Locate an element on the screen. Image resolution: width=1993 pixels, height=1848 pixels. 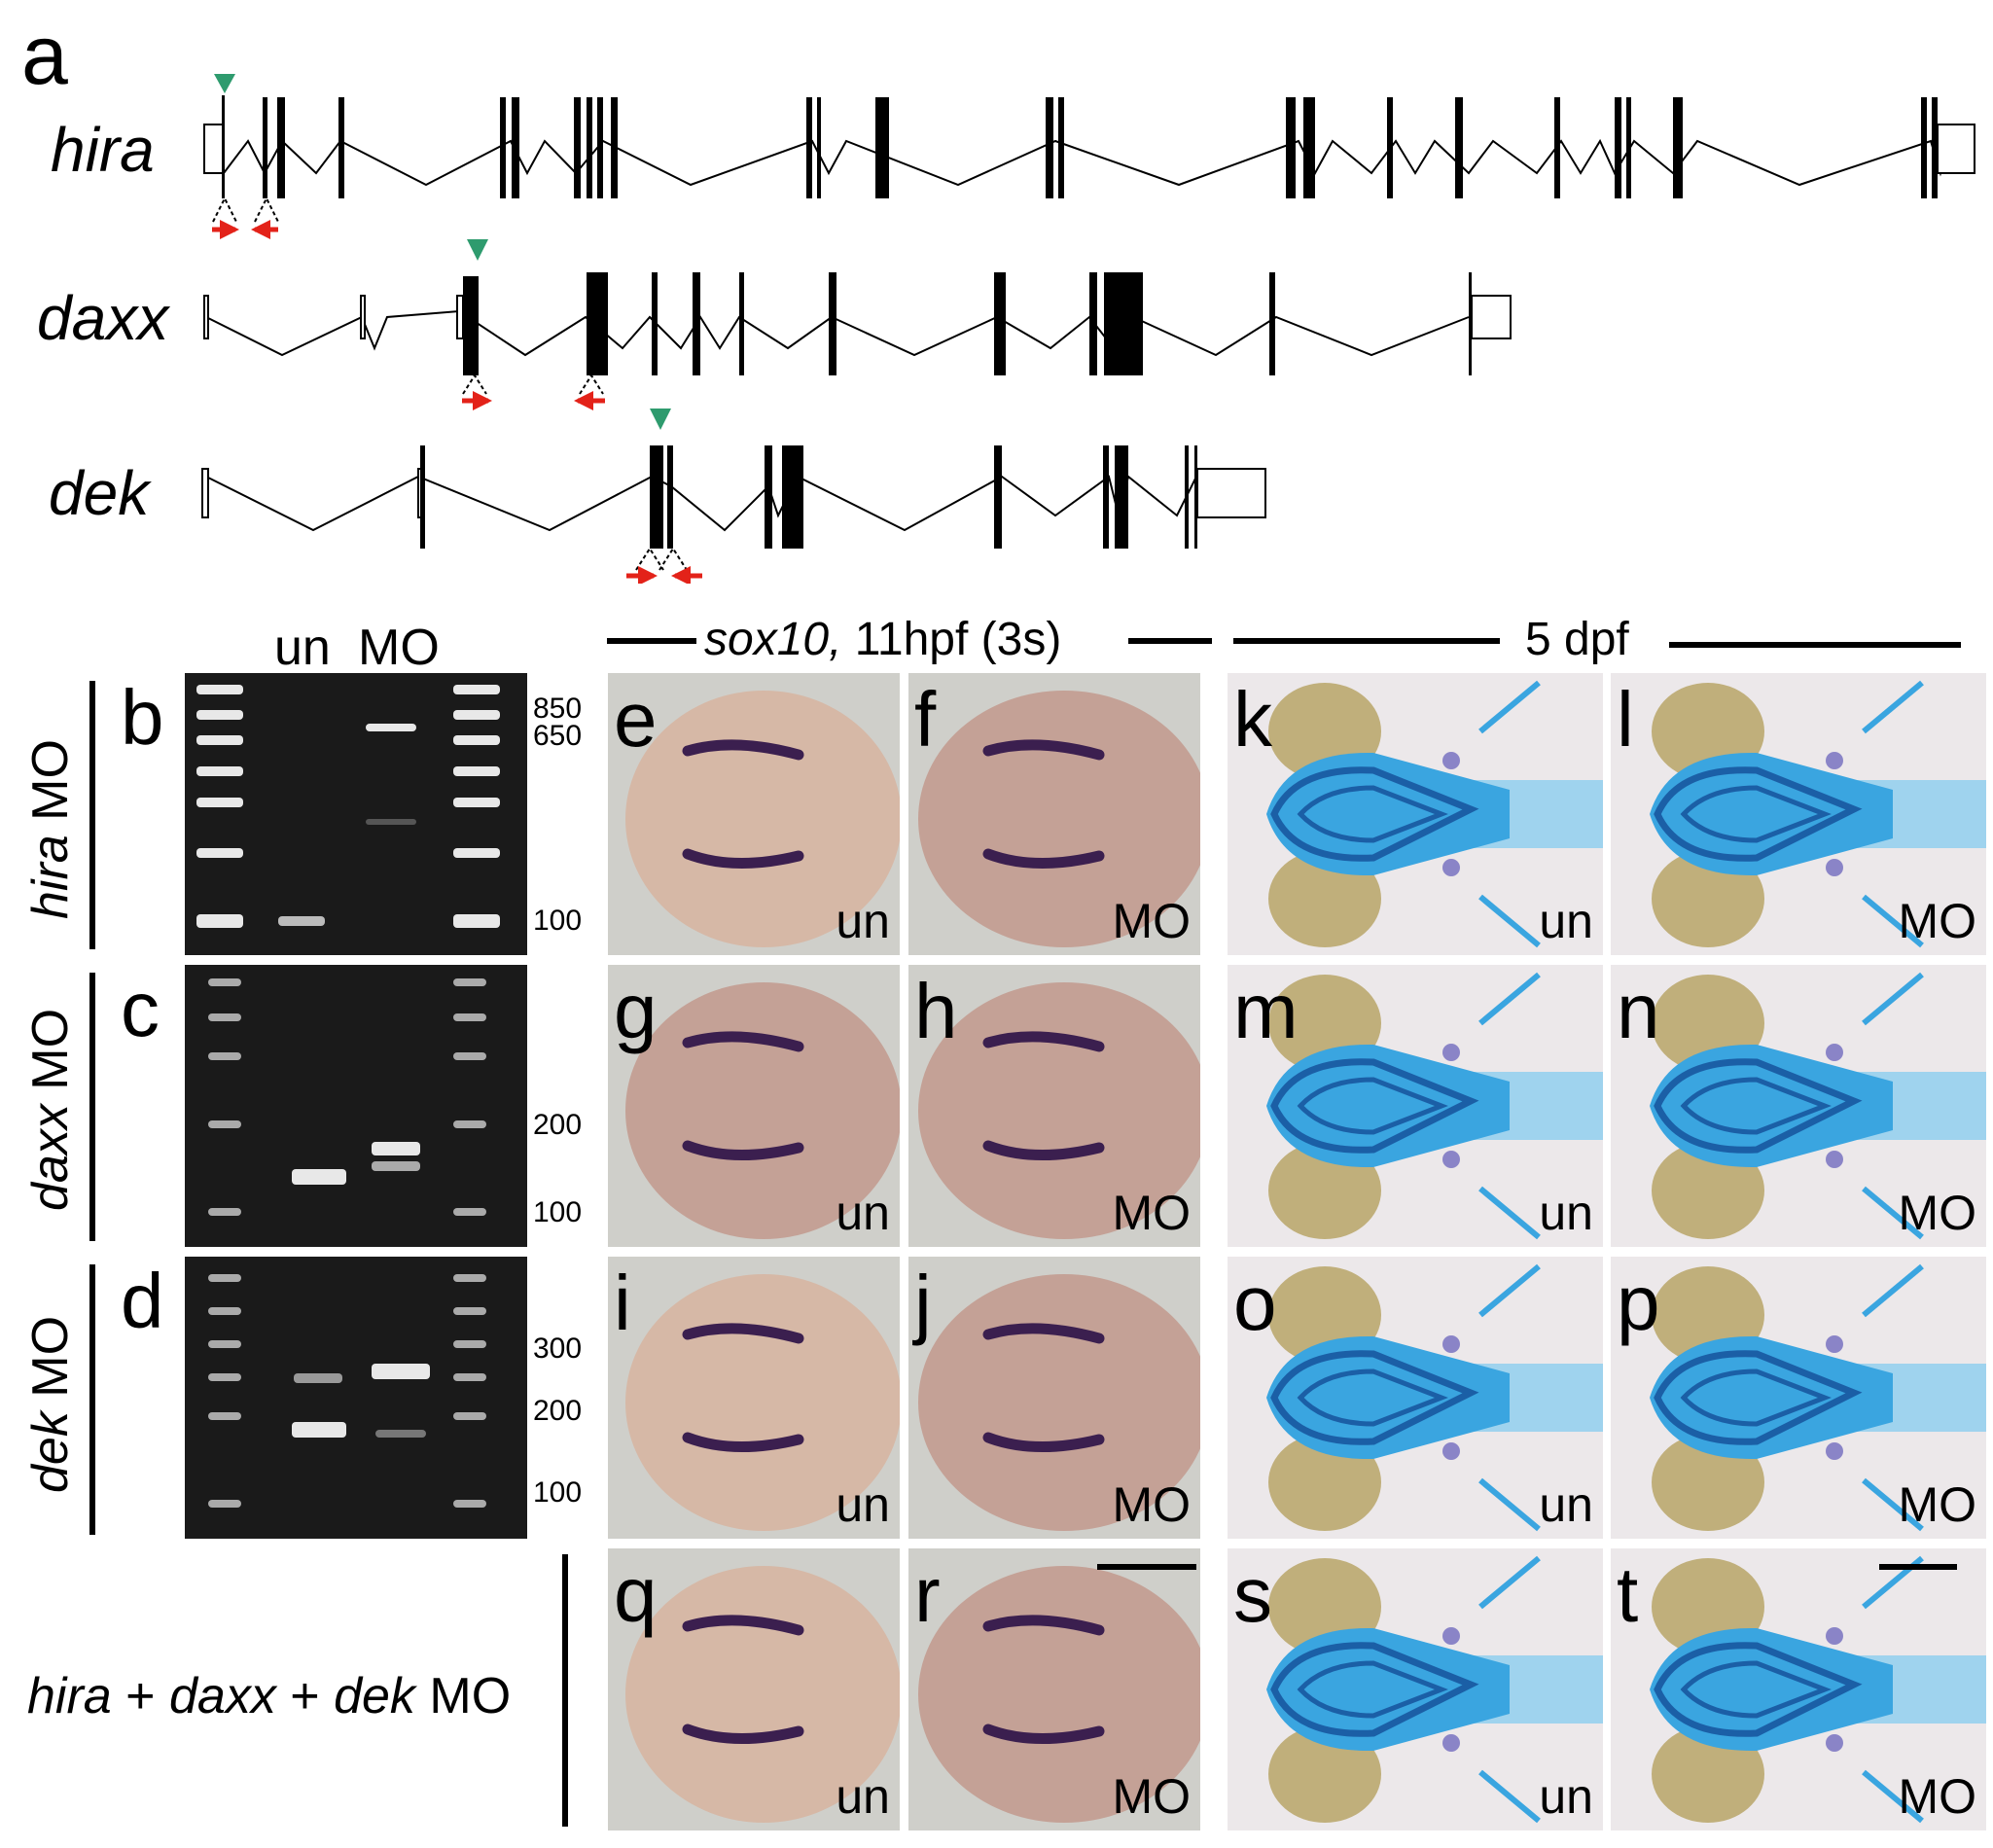
larva-panel-s: s un is located at coordinates (1415, 1689).